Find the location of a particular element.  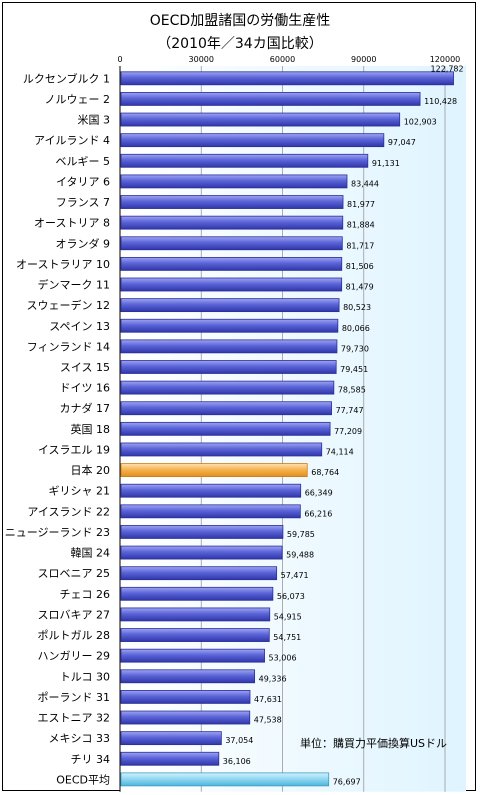

chart-subtitle: （2010年／34カ国比較） is located at coordinates (240, 44).